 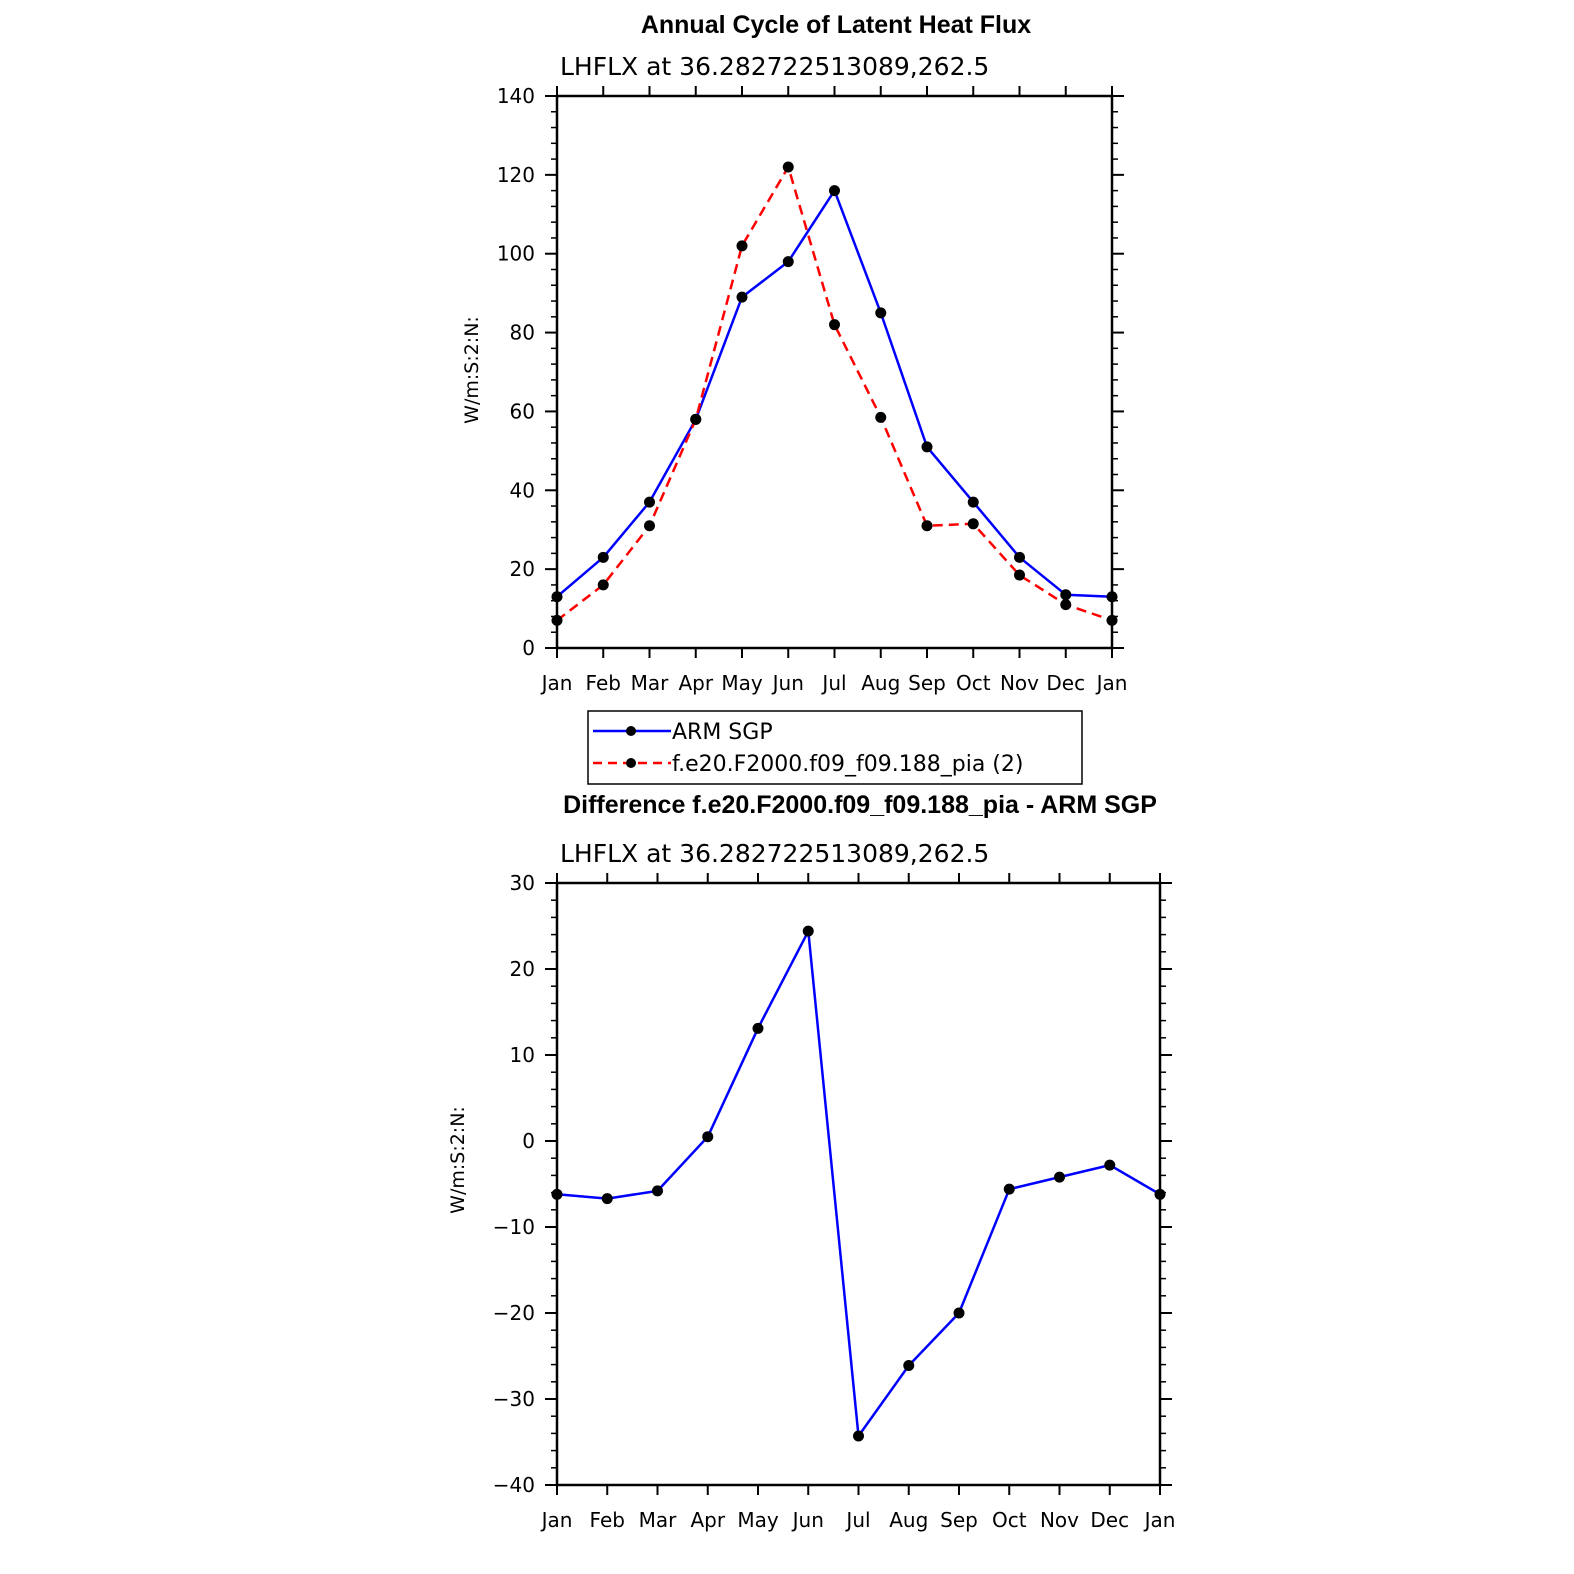 I want to click on bottom-xtick-label: Feb, so click(x=607, y=1520).